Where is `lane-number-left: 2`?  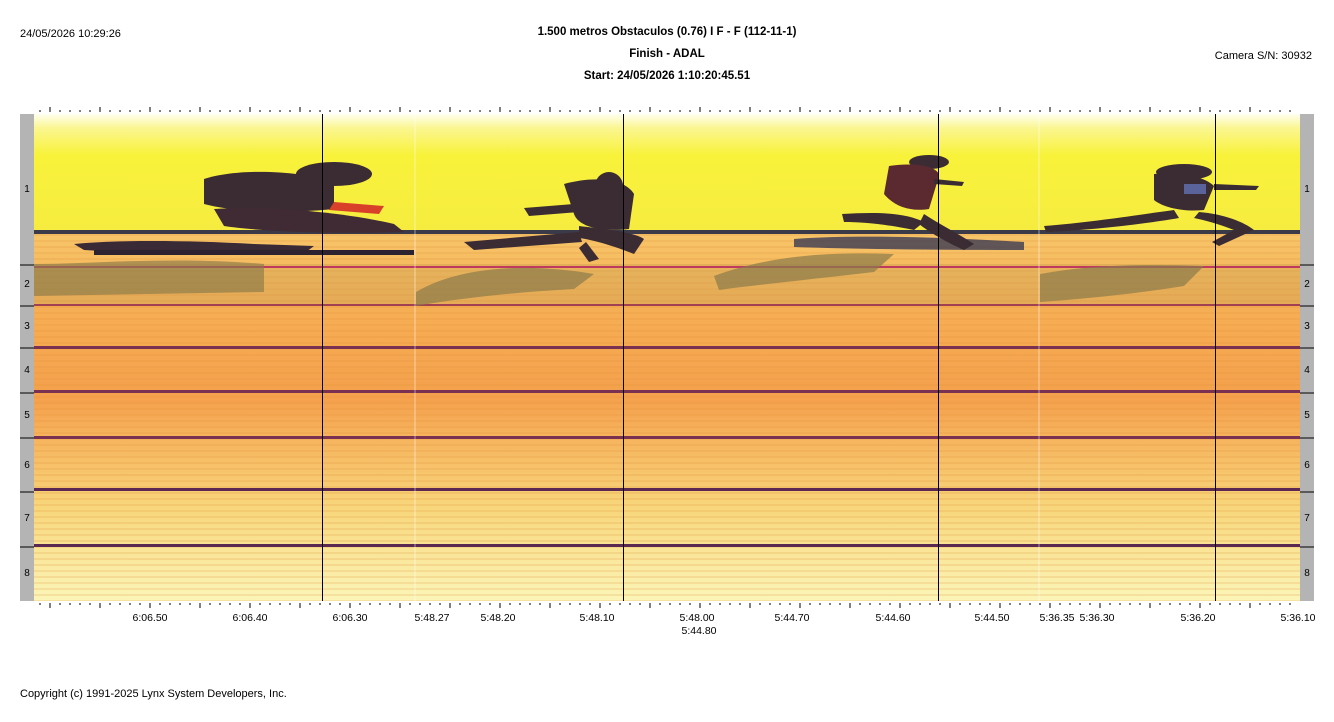
lane-number-left: 2 is located at coordinates (27, 284).